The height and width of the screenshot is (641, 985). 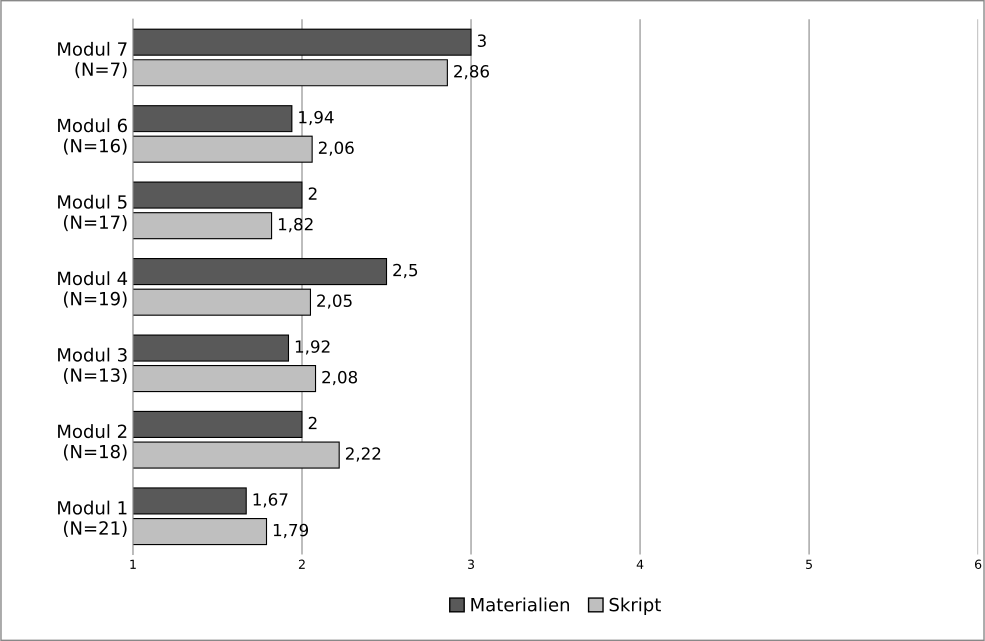 What do you see at coordinates (291, 531) in the screenshot?
I see `data-label: 1,79` at bounding box center [291, 531].